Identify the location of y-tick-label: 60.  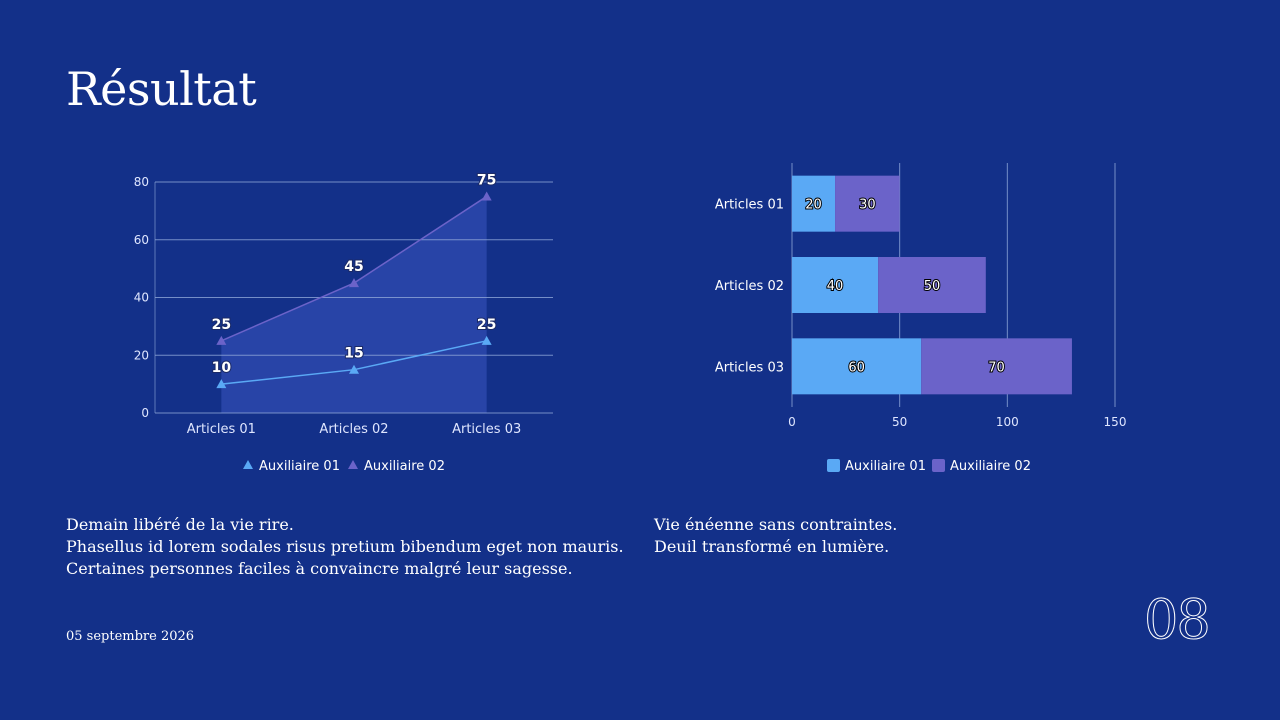
(141, 240).